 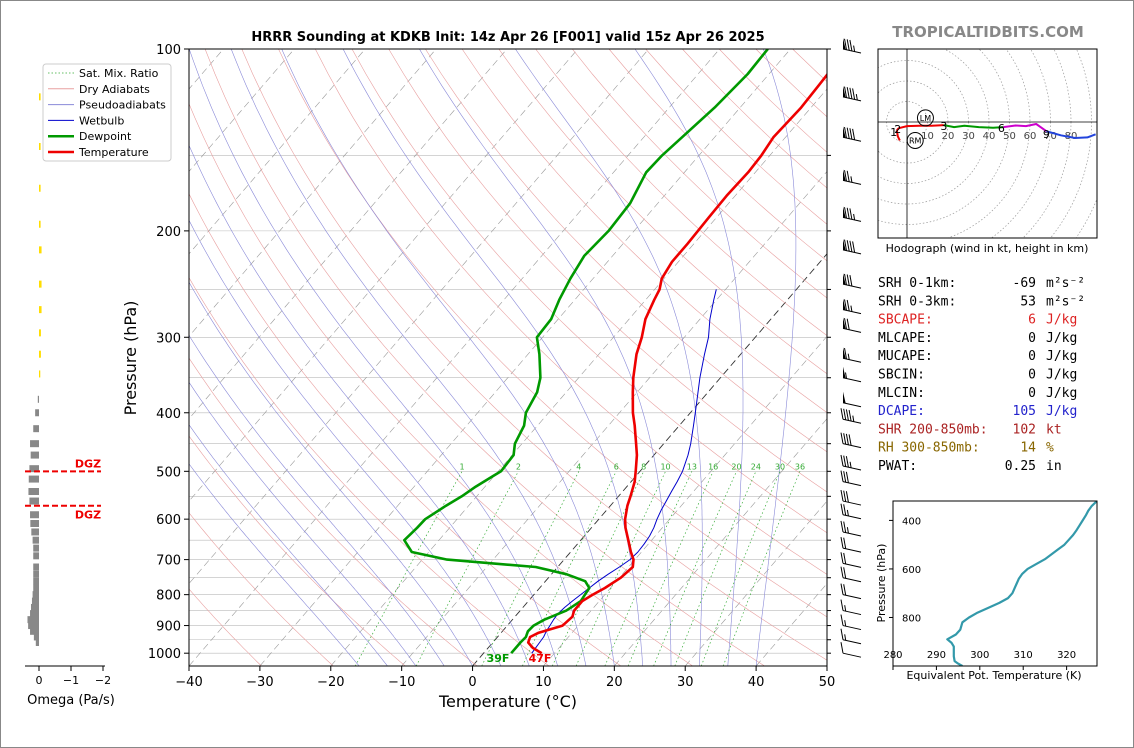 What do you see at coordinates (103, 680) in the screenshot?
I see `omega-tick-label: −2` at bounding box center [103, 680].